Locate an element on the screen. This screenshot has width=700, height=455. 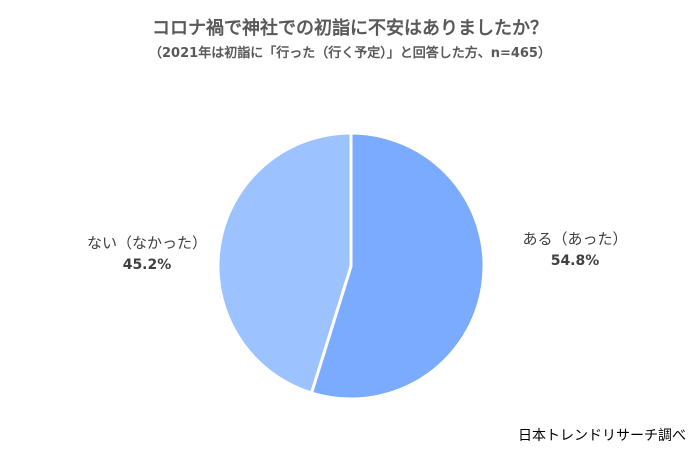
source-note: 日本トレンドリサーチ調べ is located at coordinates (602, 436).